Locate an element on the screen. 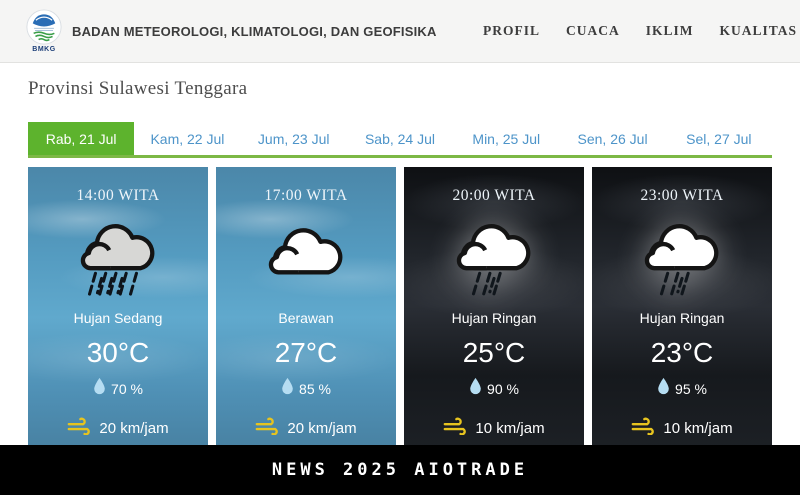 The width and height of the screenshot is (800, 495). bmkg-logo-caption: BMKG is located at coordinates (44, 49).